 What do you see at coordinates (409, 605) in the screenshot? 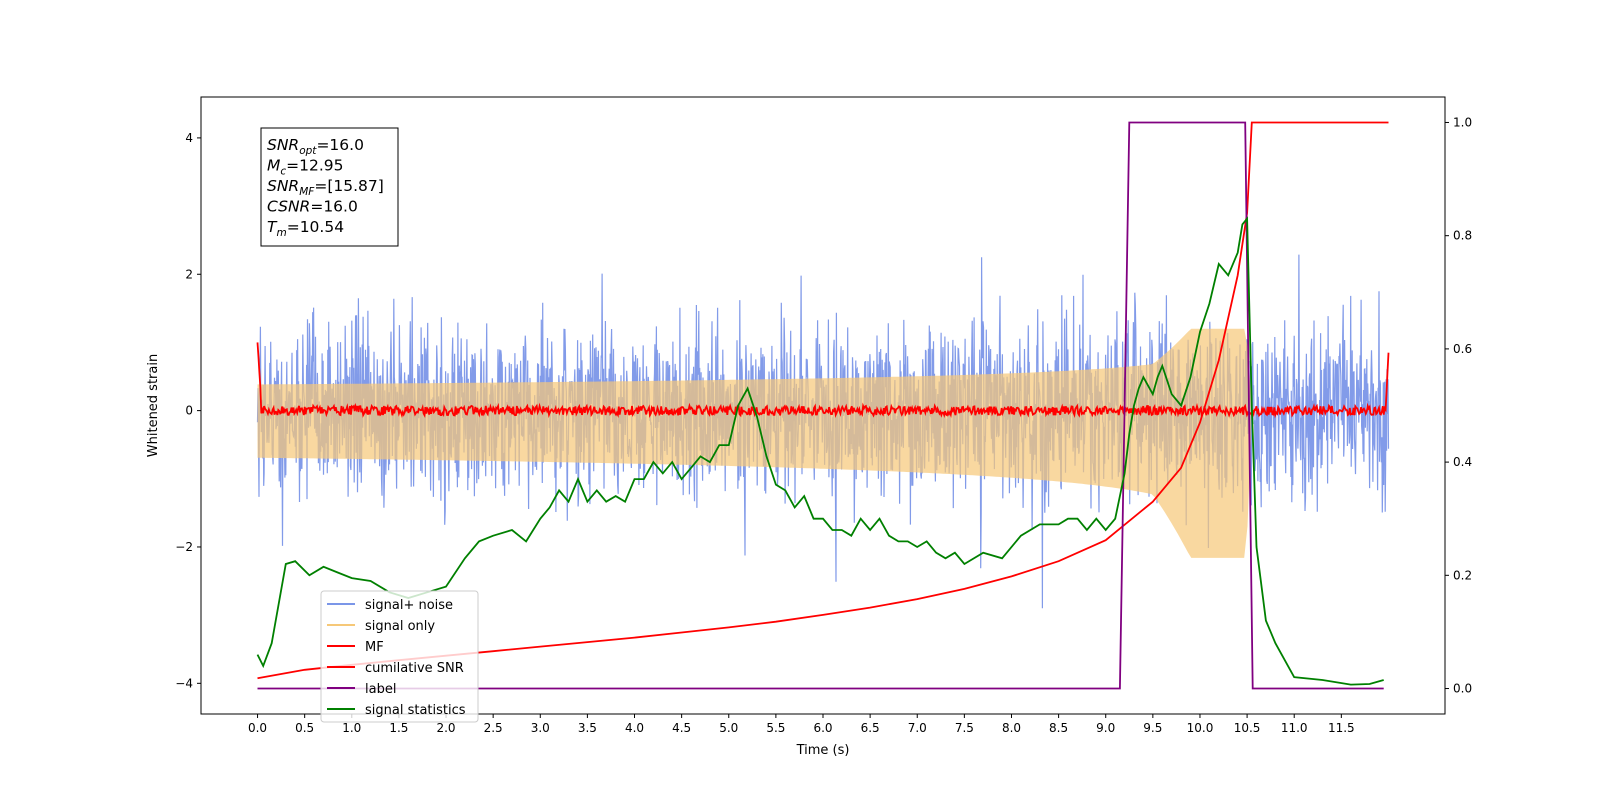
I see `legend-label: signal+ noise` at bounding box center [409, 605].